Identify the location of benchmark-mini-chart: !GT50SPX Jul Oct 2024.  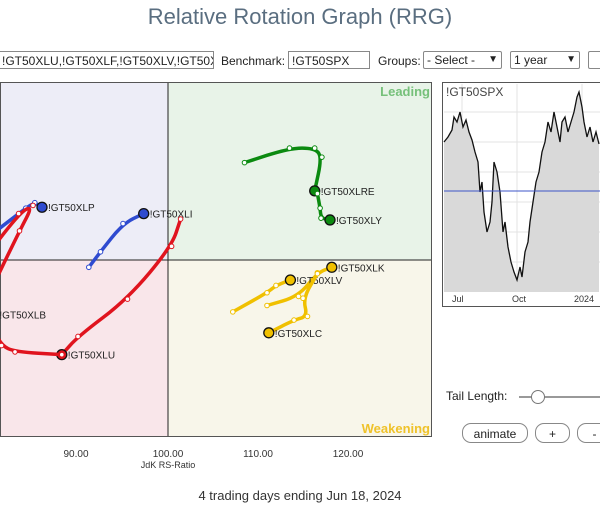
(521, 194).